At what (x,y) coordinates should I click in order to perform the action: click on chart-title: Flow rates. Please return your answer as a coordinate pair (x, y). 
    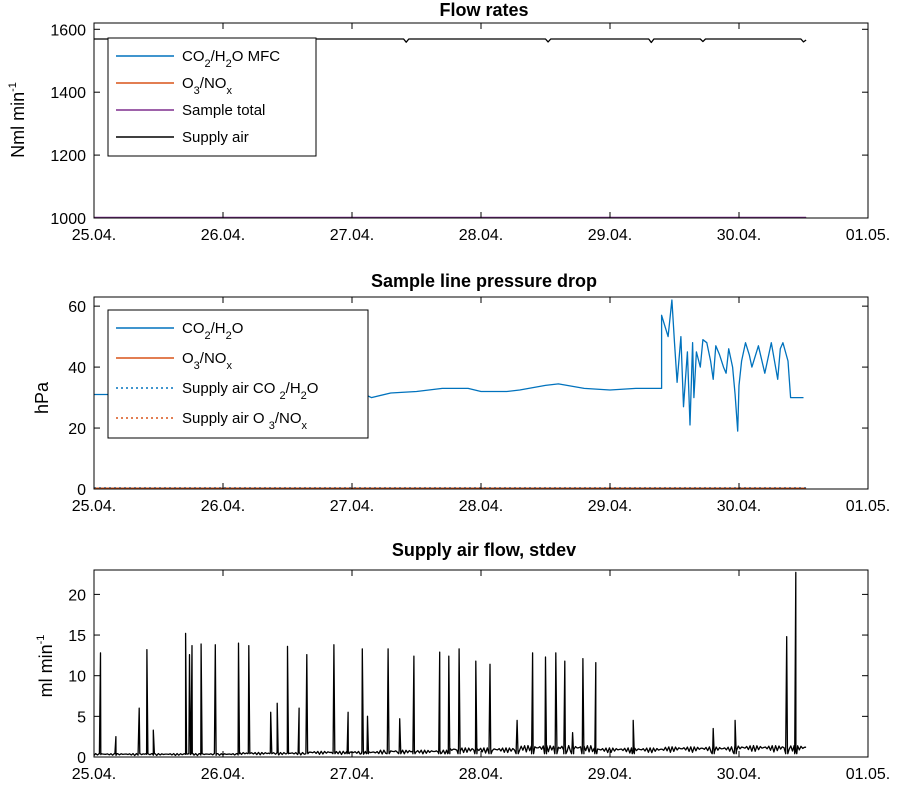
    Looking at the image, I should click on (483, 10).